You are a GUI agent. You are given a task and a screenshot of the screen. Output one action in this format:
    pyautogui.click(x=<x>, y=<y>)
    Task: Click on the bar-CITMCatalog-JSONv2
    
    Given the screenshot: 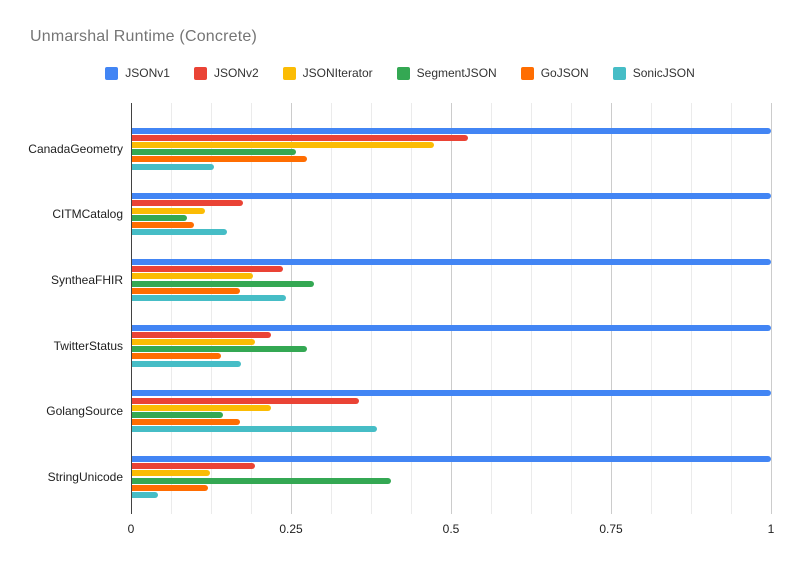 What is the action you would take?
    pyautogui.click(x=187, y=203)
    